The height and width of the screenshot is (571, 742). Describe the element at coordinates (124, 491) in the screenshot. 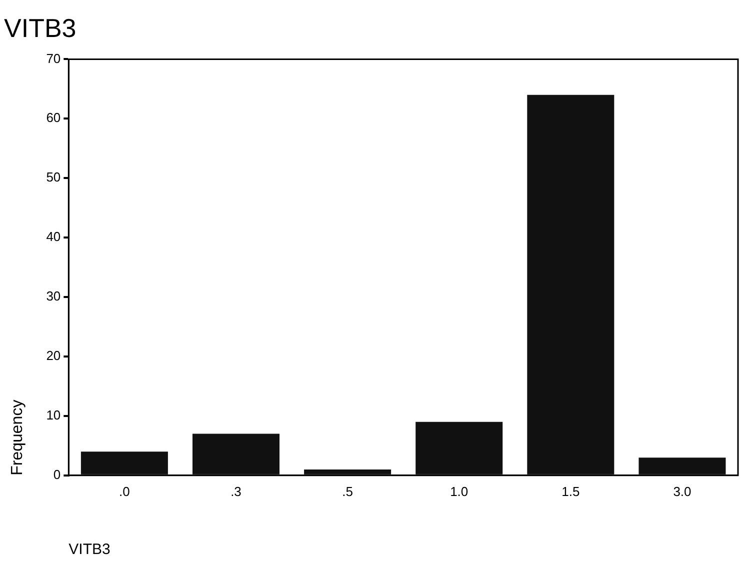

I see `x-tick-label: .0` at that location.